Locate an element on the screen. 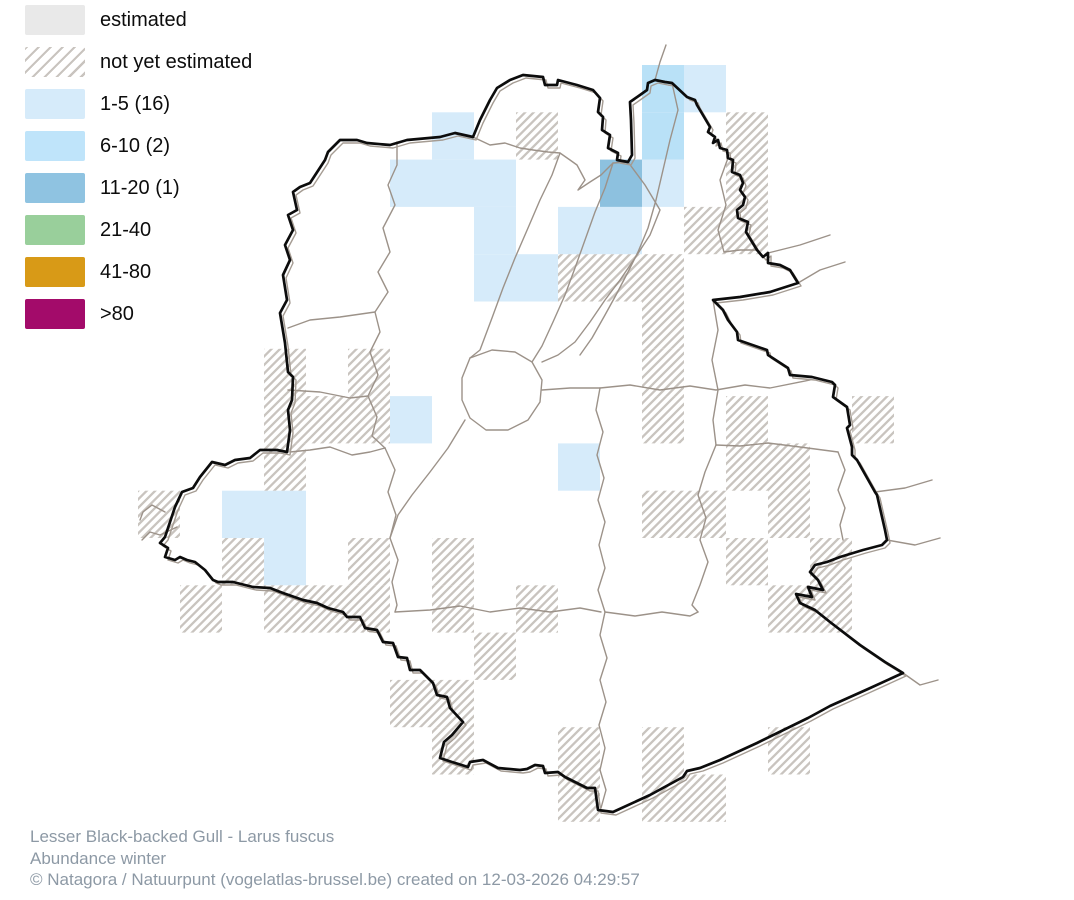 The height and width of the screenshot is (900, 1074). legend-item-41-80: 41-80 is located at coordinates (138, 272).